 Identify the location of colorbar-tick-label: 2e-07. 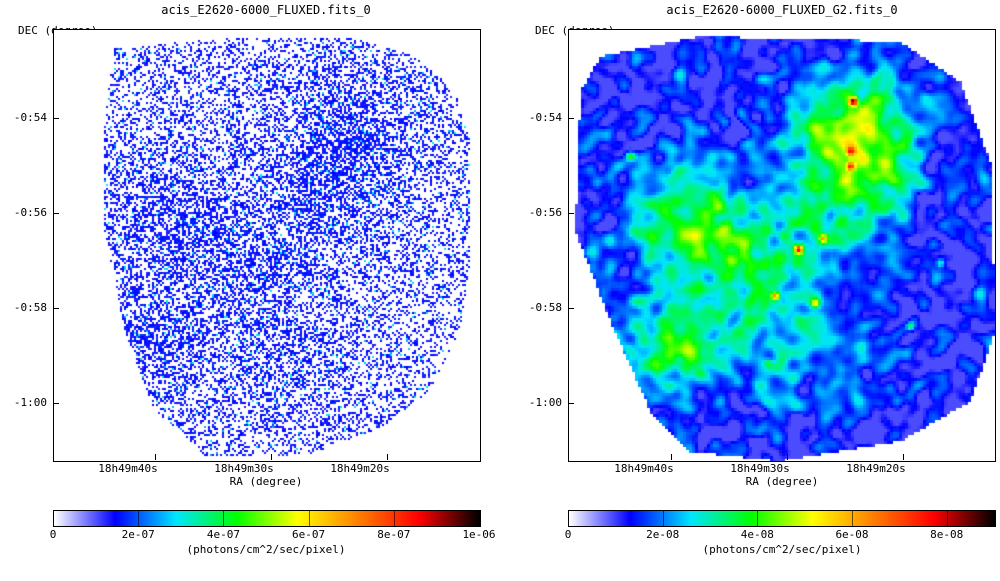
(138, 534).